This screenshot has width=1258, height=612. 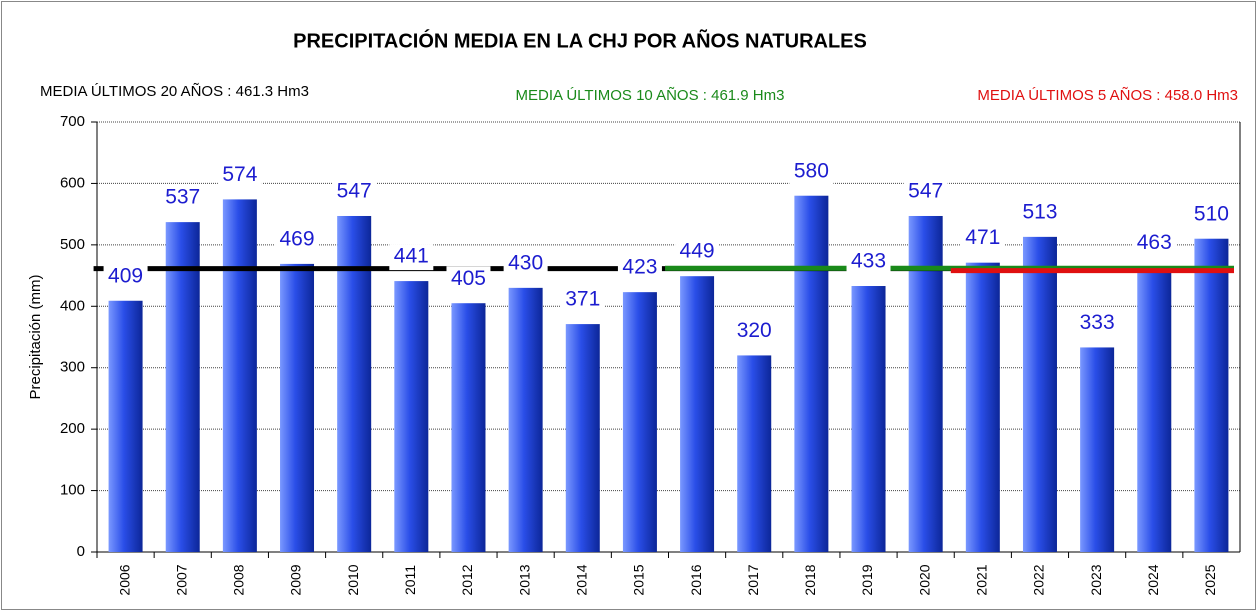 What do you see at coordinates (467, 579) in the screenshot?
I see `x-tick-label: 2012` at bounding box center [467, 579].